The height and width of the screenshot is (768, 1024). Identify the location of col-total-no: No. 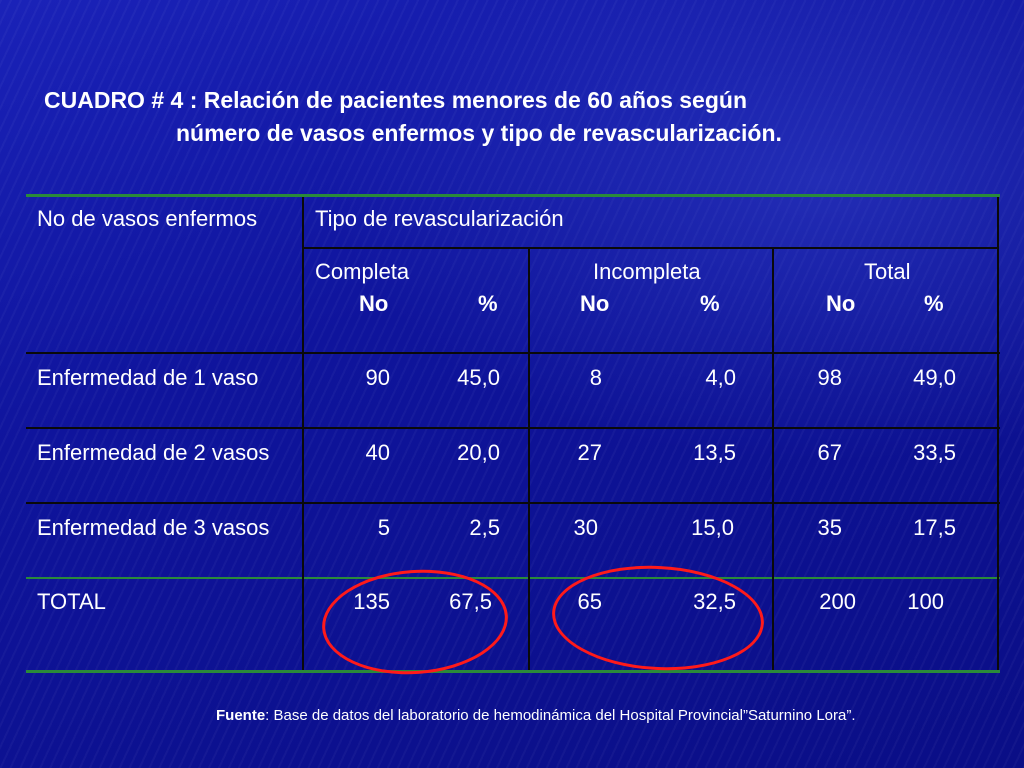
(841, 303).